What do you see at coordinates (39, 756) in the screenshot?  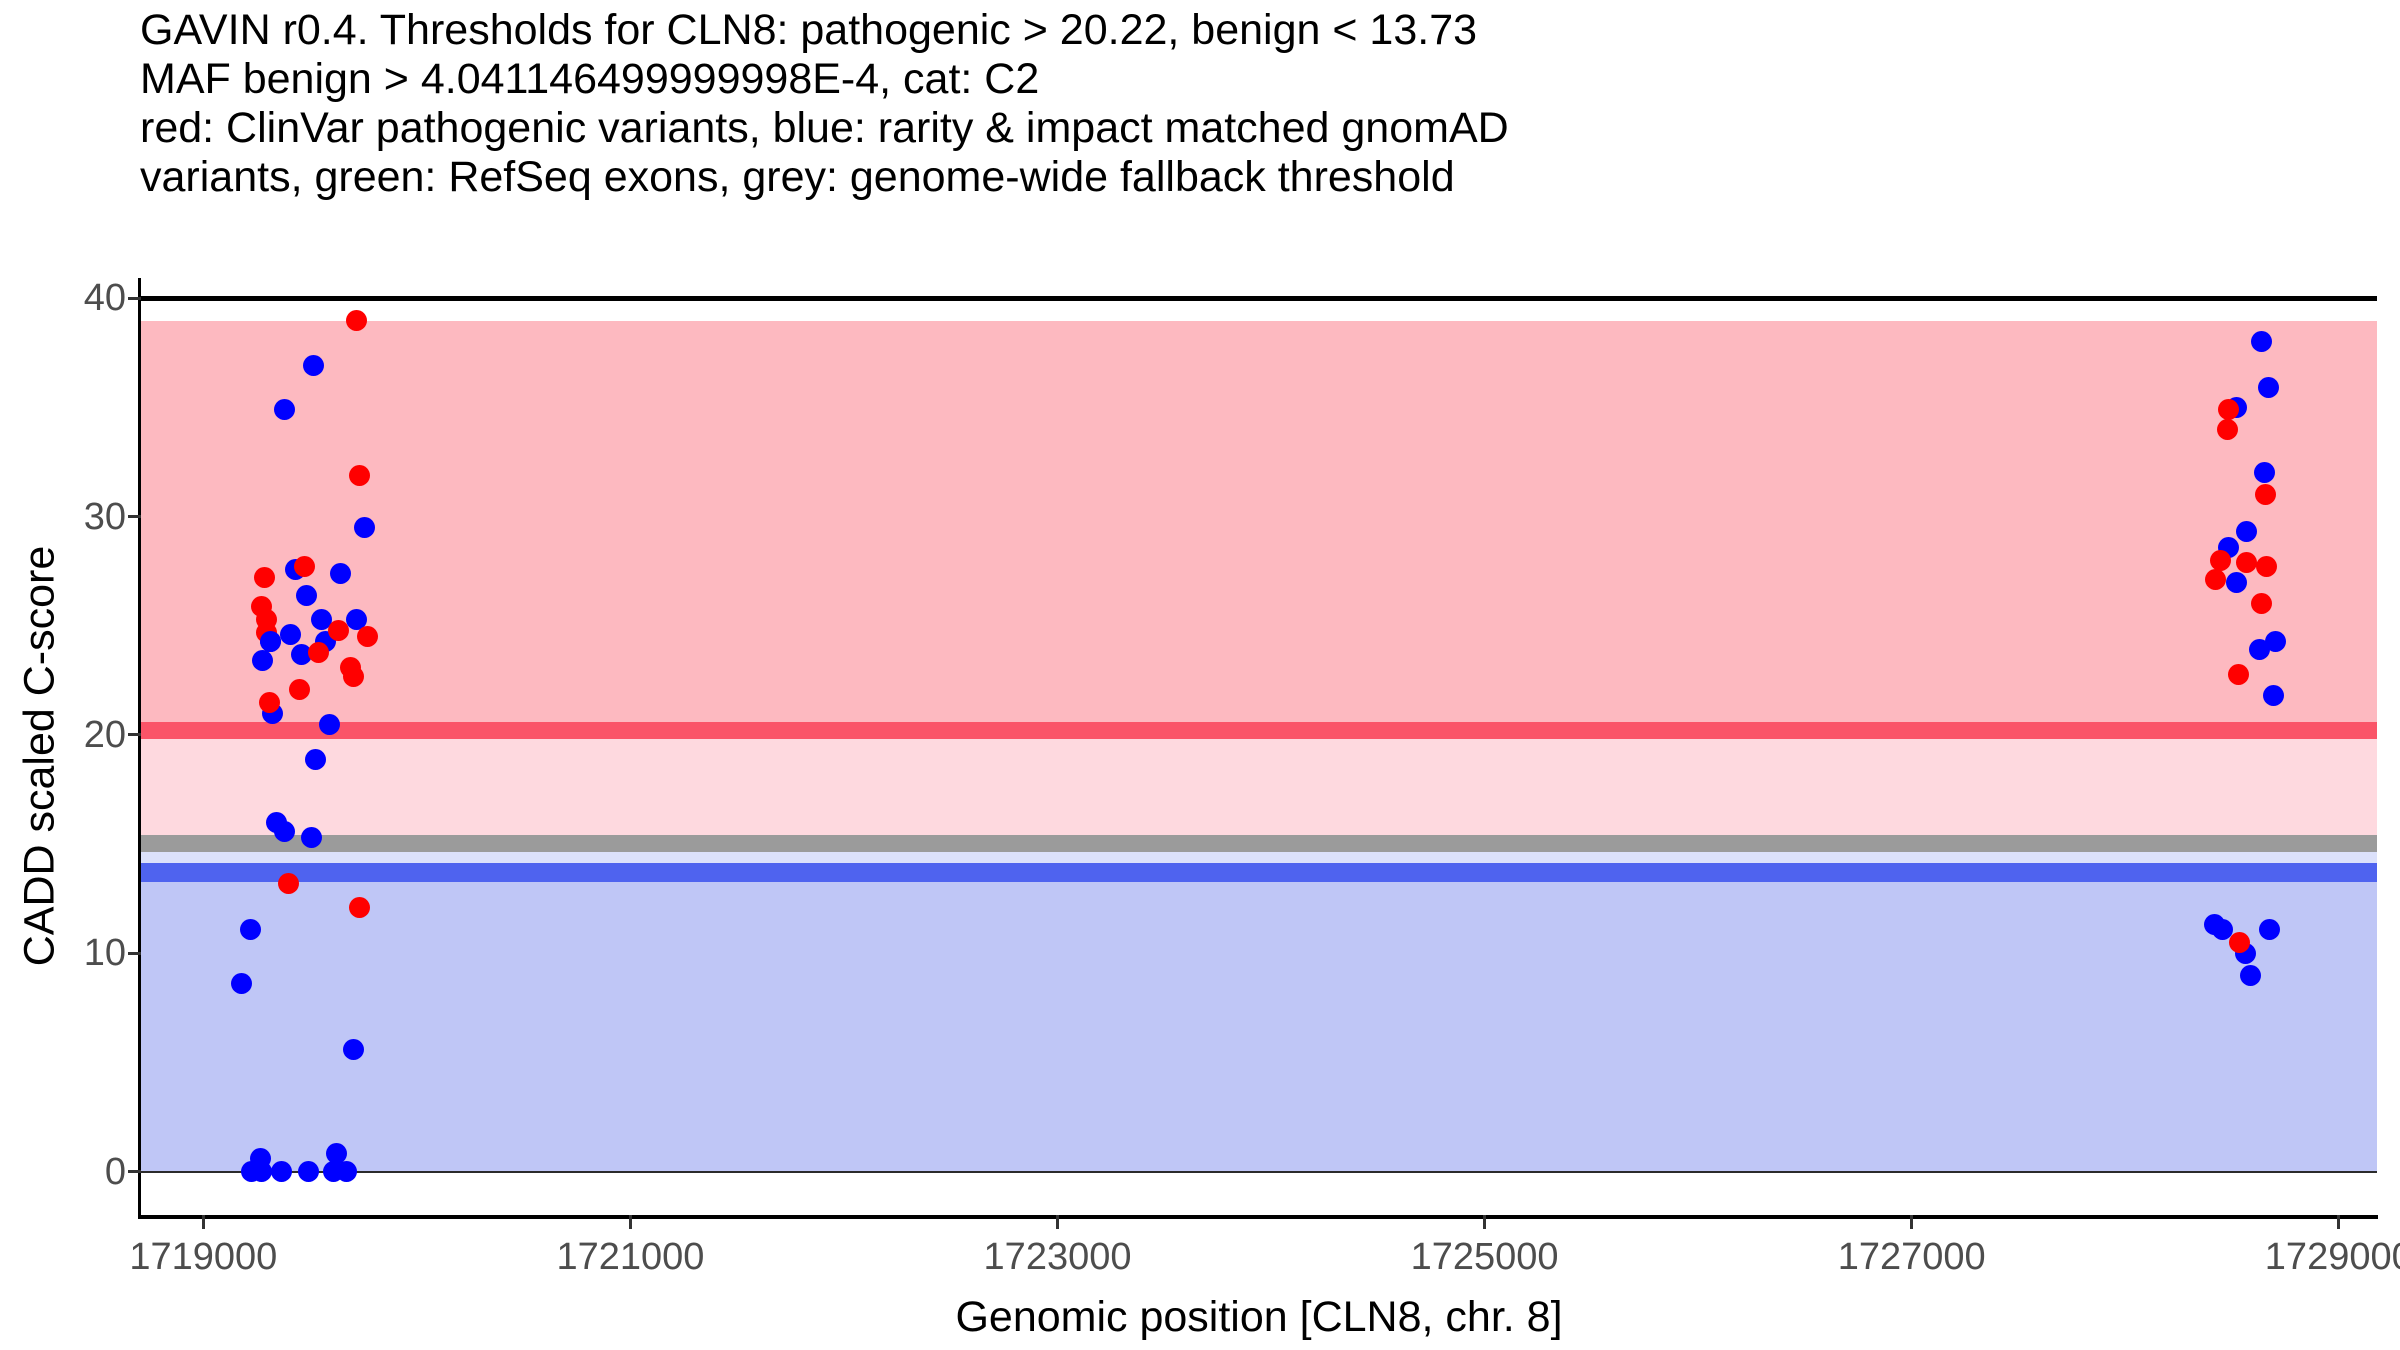 I see `y-axis-title: CADD scaled C-score` at bounding box center [39, 756].